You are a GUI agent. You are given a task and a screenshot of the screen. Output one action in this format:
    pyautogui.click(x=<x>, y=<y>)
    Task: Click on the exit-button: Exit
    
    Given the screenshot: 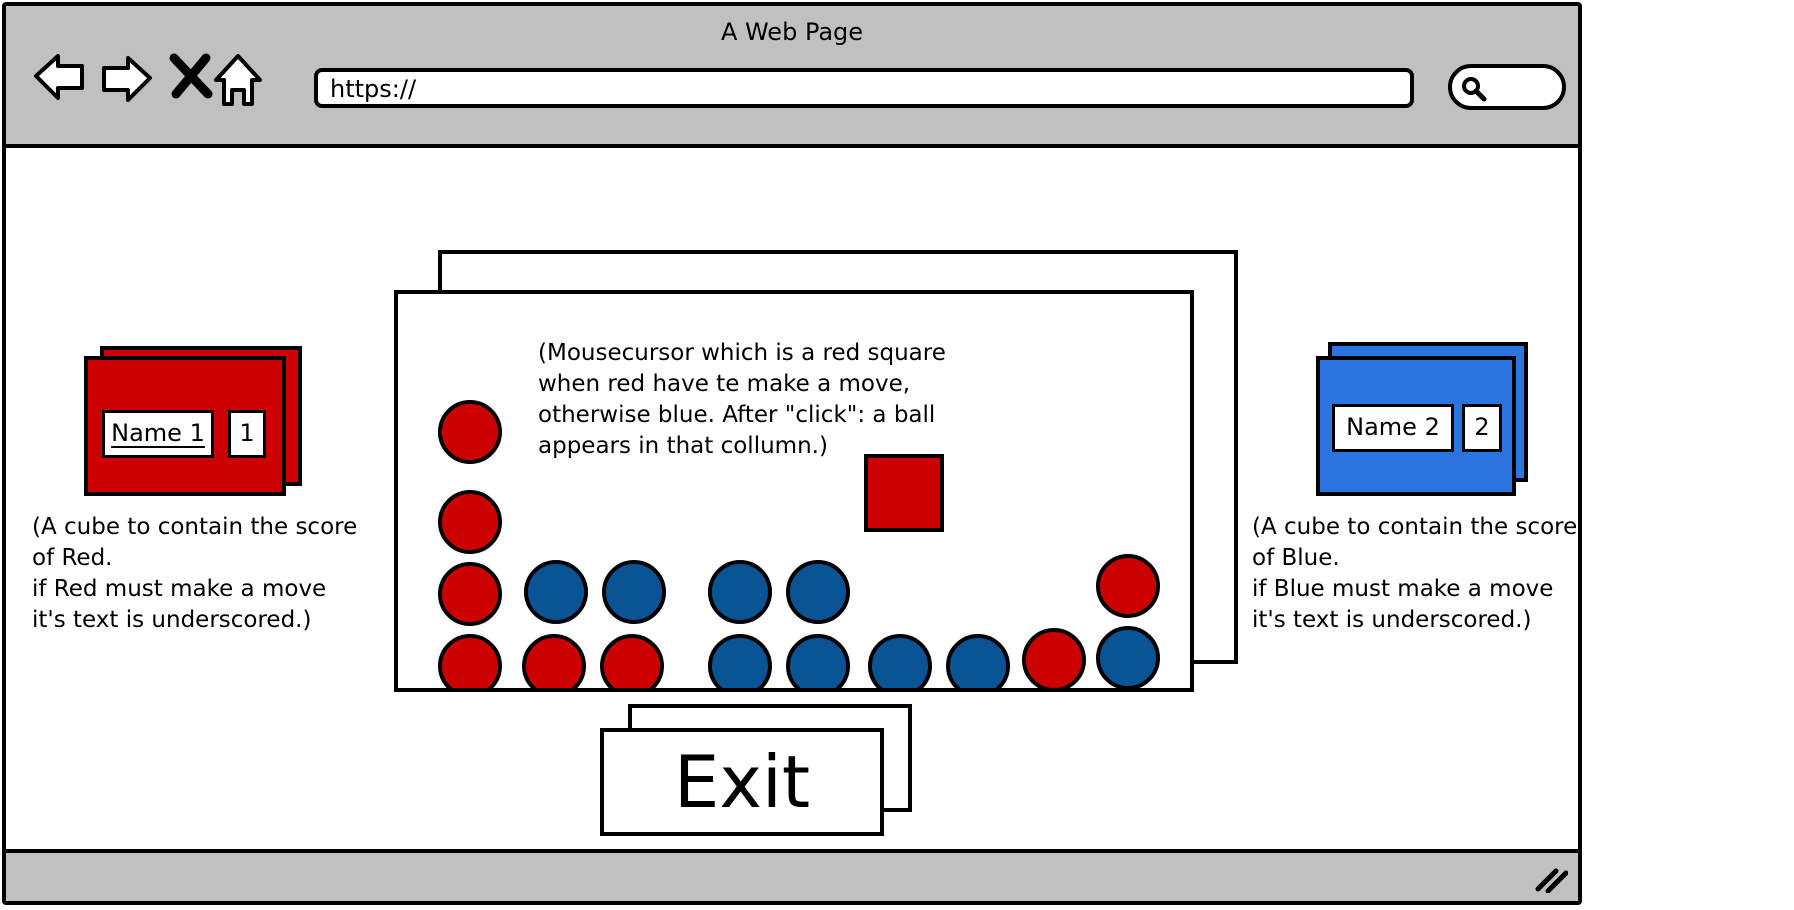 What is the action you would take?
    pyautogui.click(x=742, y=782)
    